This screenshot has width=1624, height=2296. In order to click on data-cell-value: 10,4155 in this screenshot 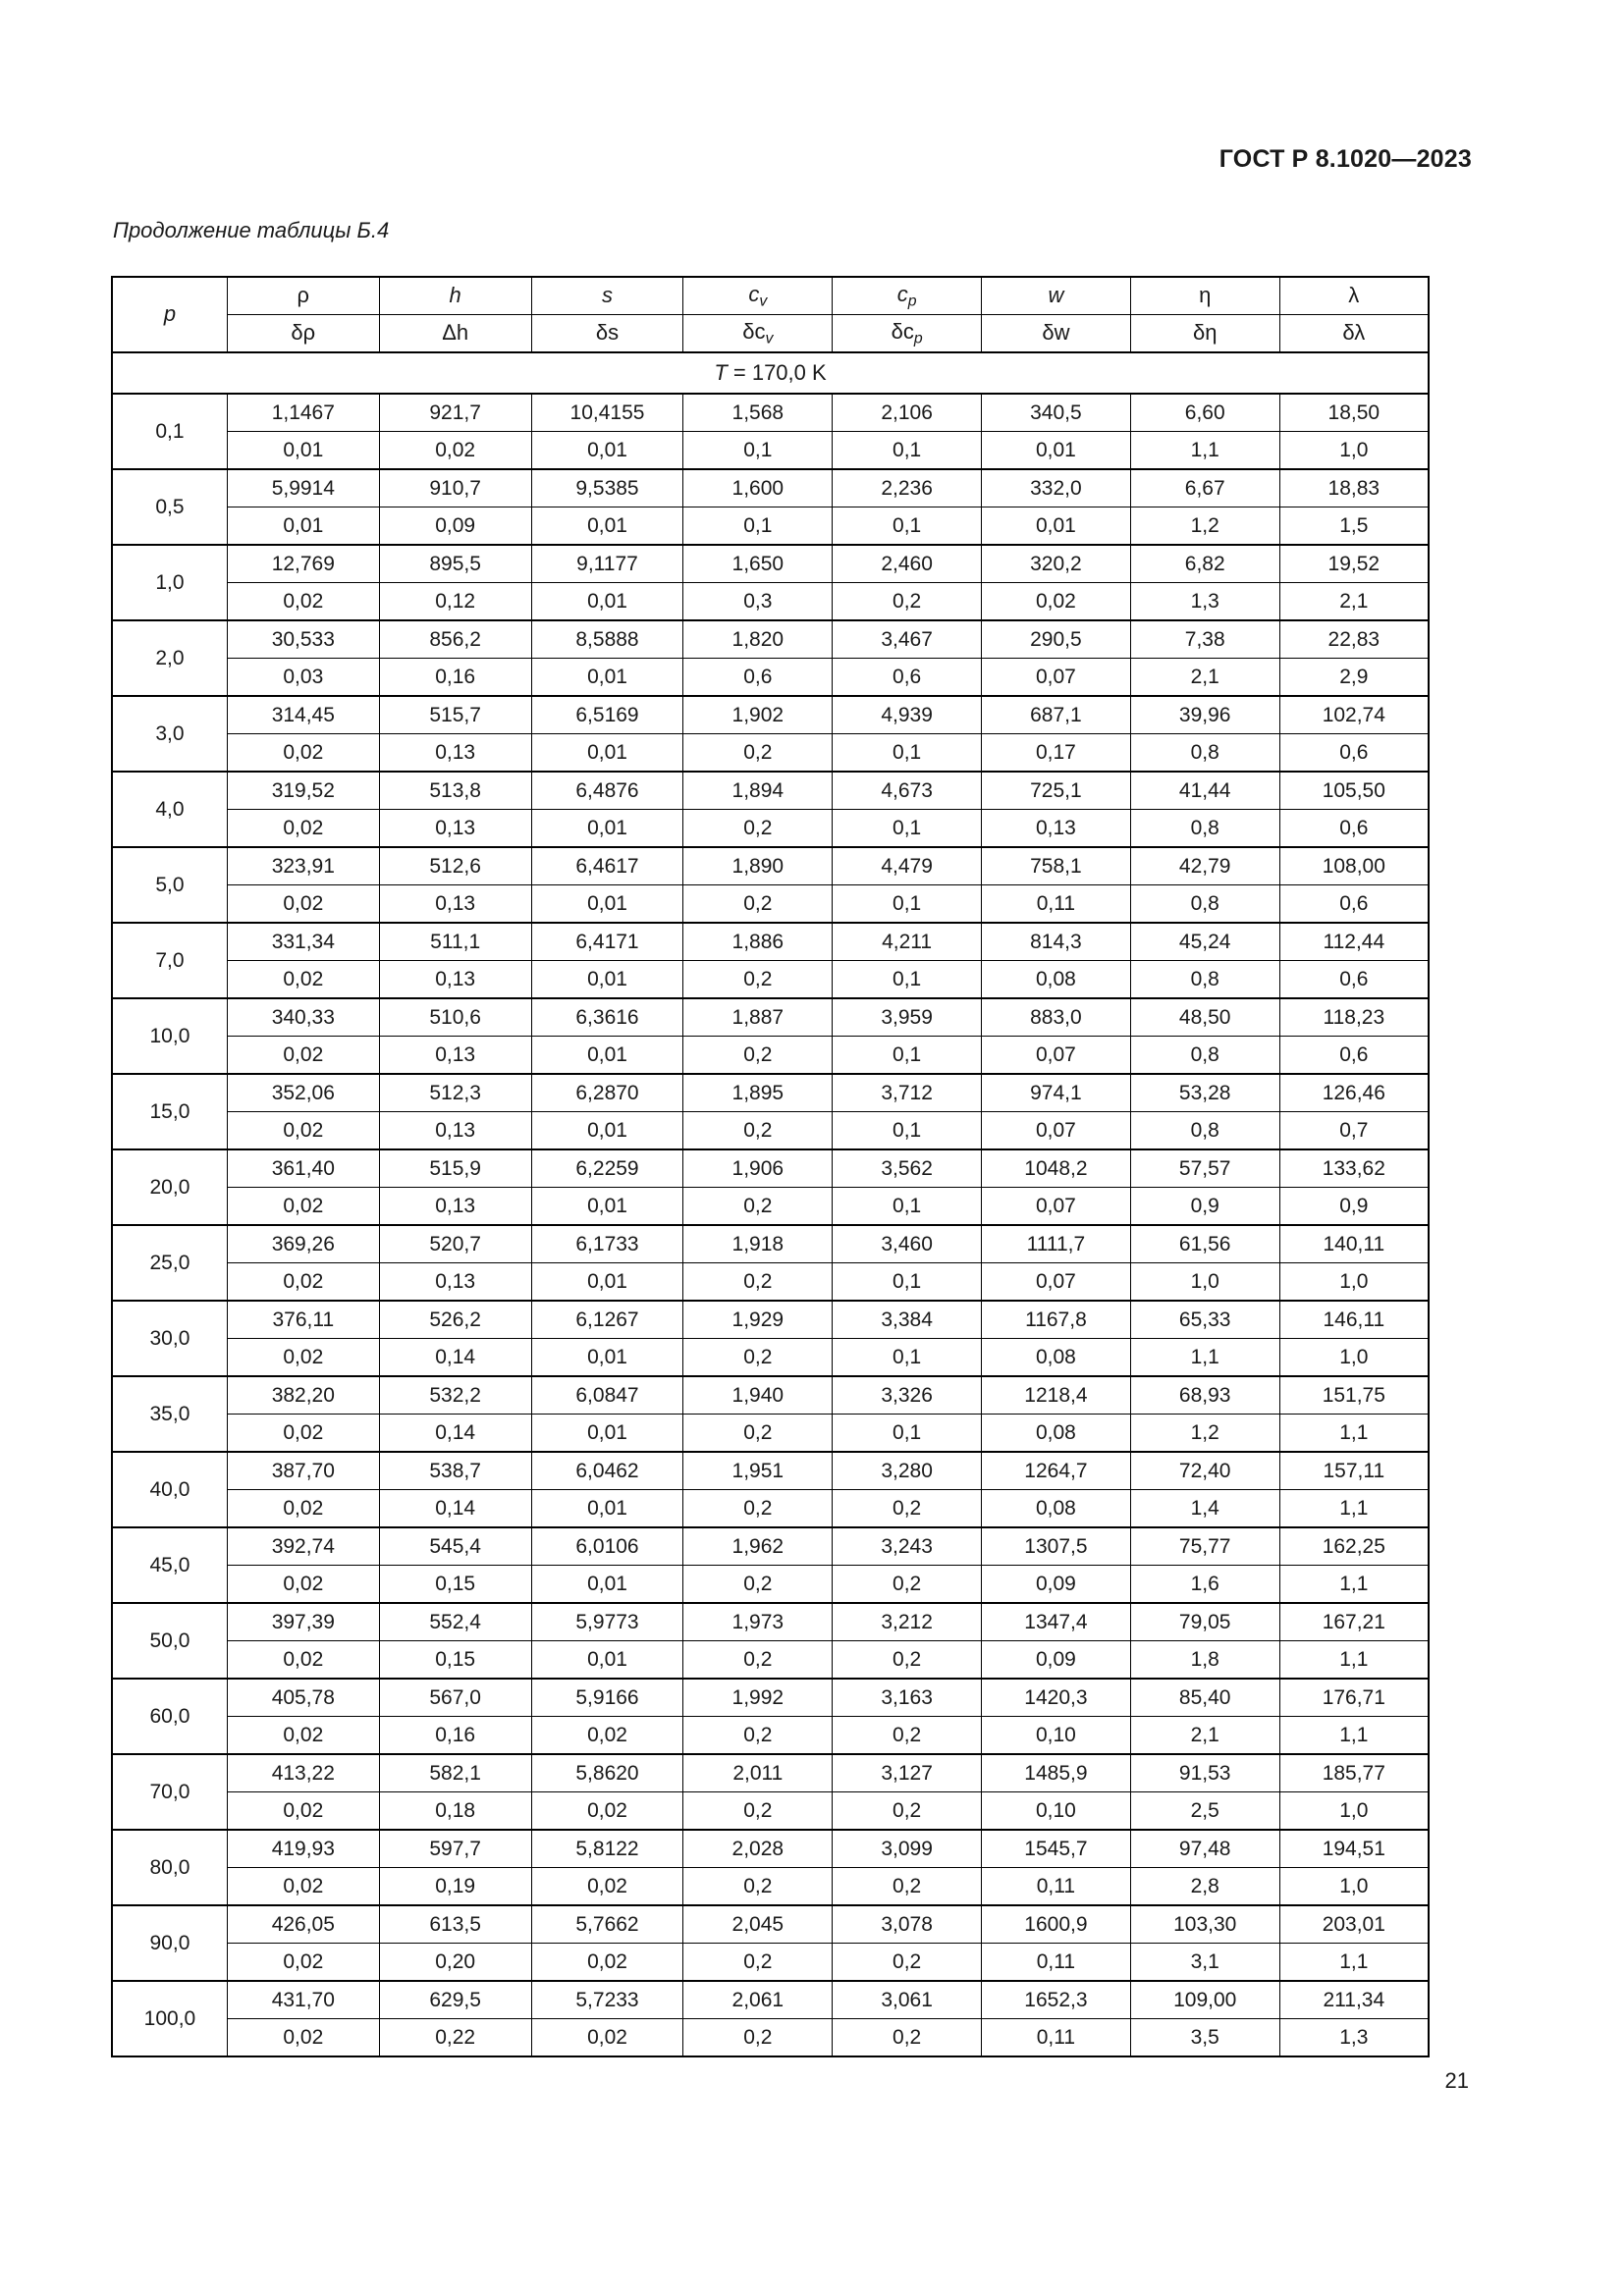, I will do `click(607, 412)`.